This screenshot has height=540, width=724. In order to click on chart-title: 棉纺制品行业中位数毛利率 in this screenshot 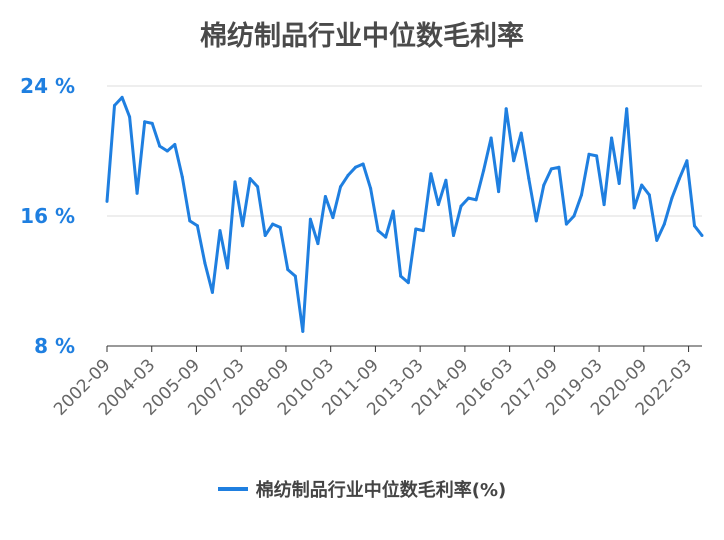, I will do `click(362, 36)`.